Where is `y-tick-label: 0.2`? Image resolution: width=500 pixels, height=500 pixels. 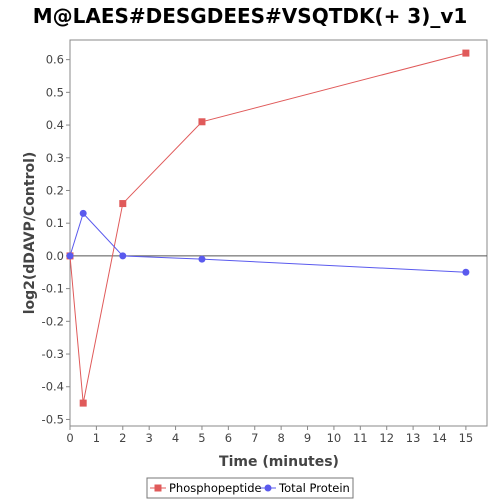 y-tick-label: 0.2 is located at coordinates (55, 190).